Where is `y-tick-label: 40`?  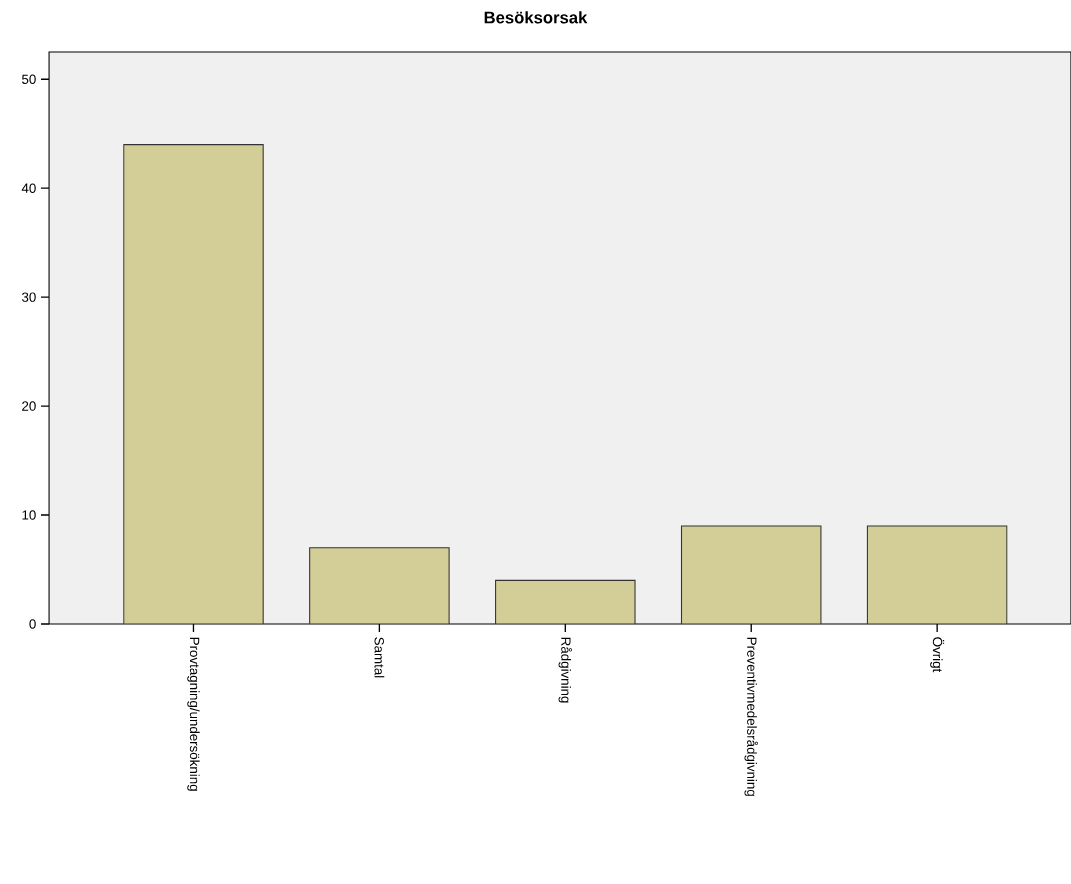 y-tick-label: 40 is located at coordinates (28, 188).